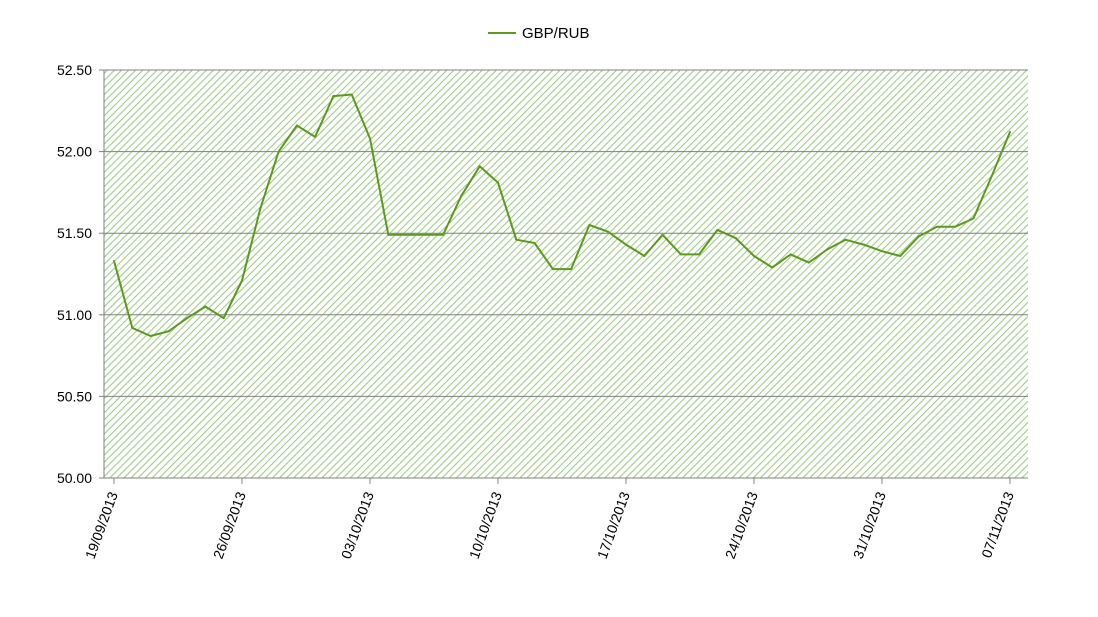 This screenshot has height=617, width=1098. What do you see at coordinates (74, 233) in the screenshot?
I see `y-tick-label: 51.50` at bounding box center [74, 233].